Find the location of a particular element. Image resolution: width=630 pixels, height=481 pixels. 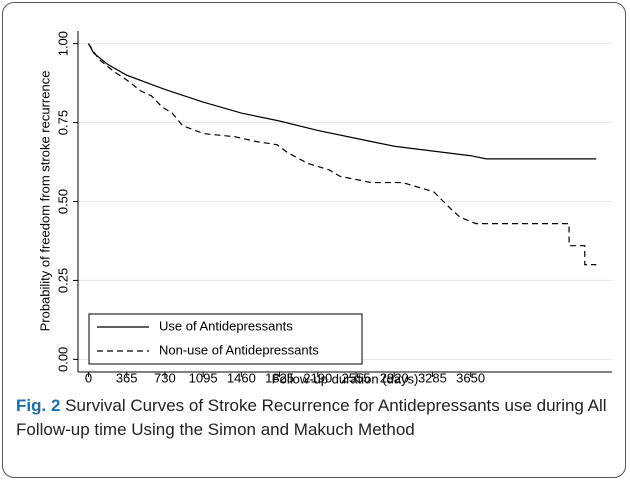

x-tick-label: 0 is located at coordinates (88, 377).